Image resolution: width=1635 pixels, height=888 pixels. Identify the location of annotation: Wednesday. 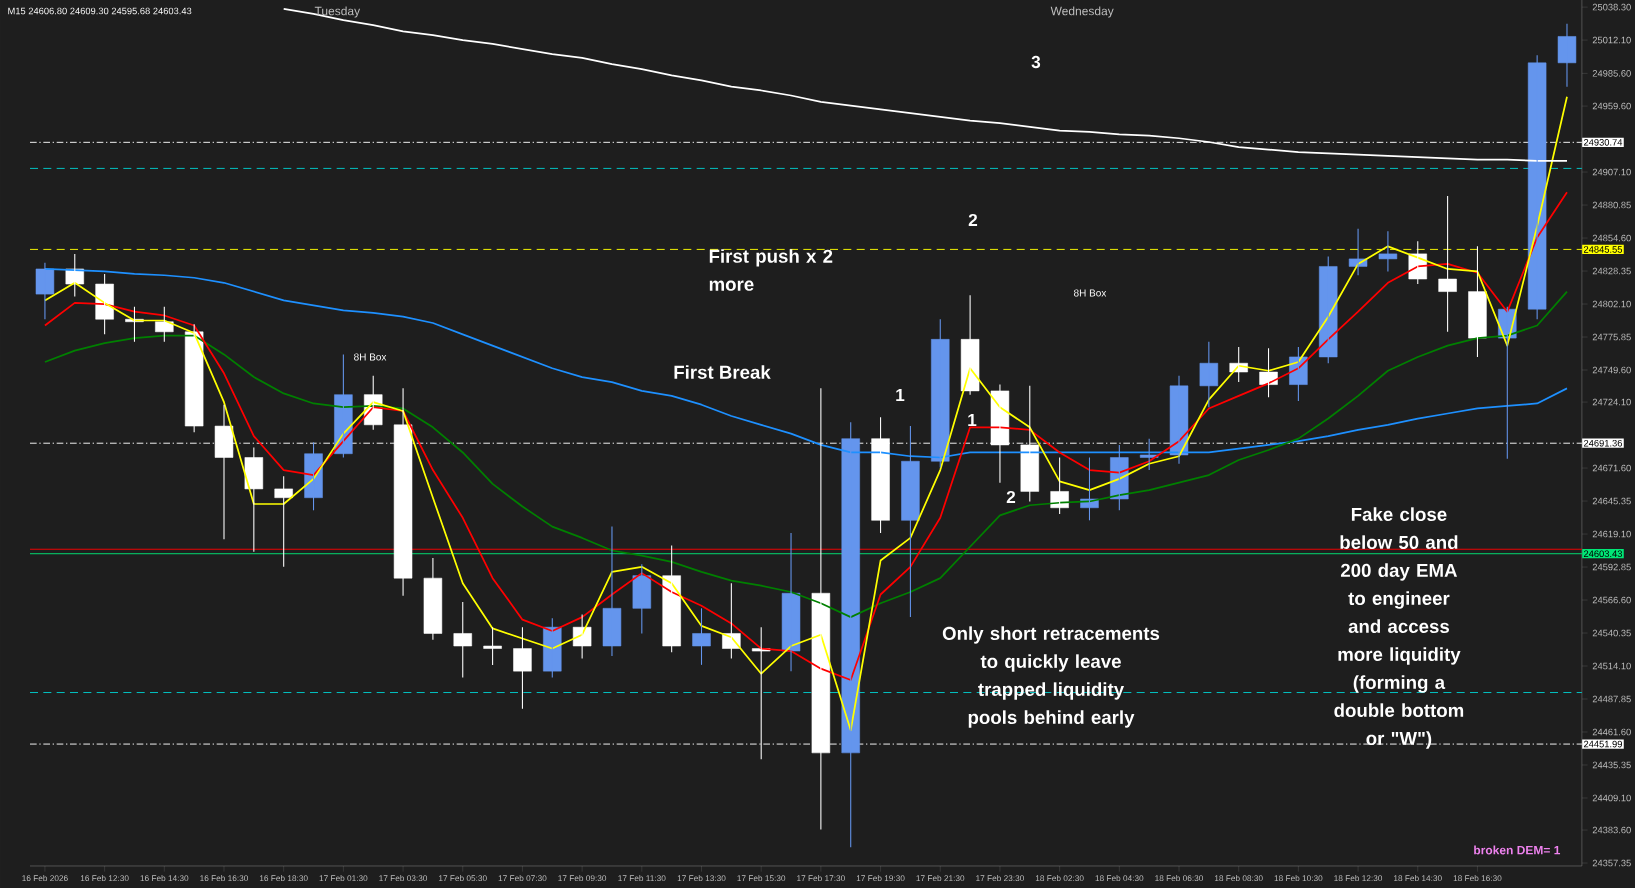
(1082, 12).